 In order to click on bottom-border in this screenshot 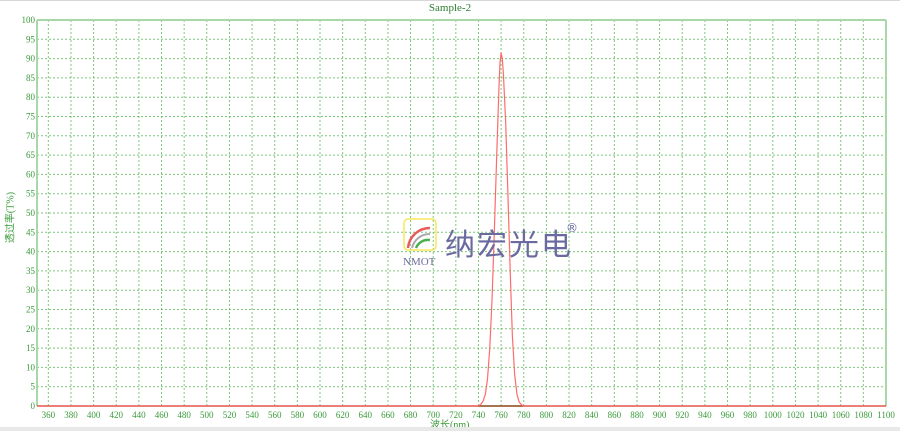, I will do `click(450, 429)`.